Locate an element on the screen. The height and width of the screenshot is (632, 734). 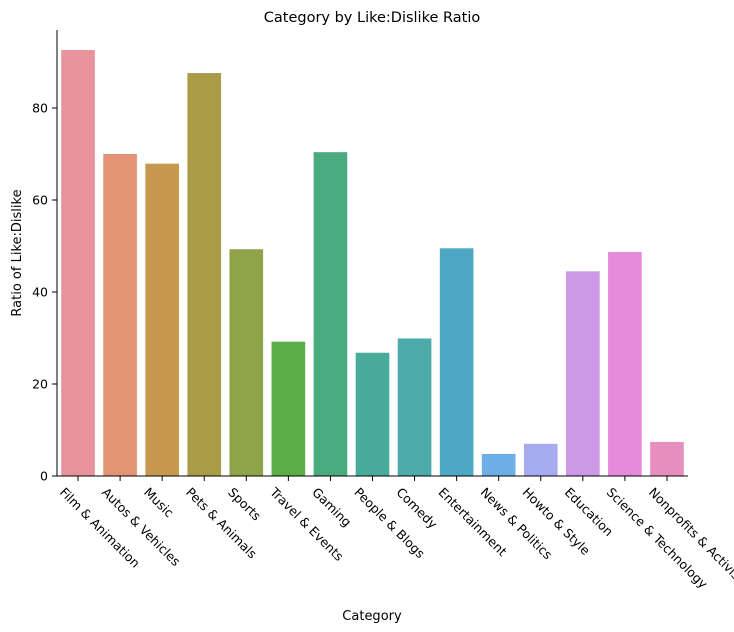
y-ticks: 0 20 40 60 80 is located at coordinates (44, 292).